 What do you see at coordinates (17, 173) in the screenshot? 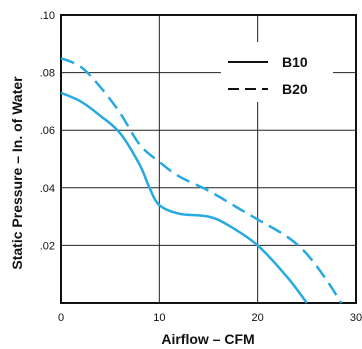
I see `y-axis-title: Static Pressure – In. of Water` at bounding box center [17, 173].